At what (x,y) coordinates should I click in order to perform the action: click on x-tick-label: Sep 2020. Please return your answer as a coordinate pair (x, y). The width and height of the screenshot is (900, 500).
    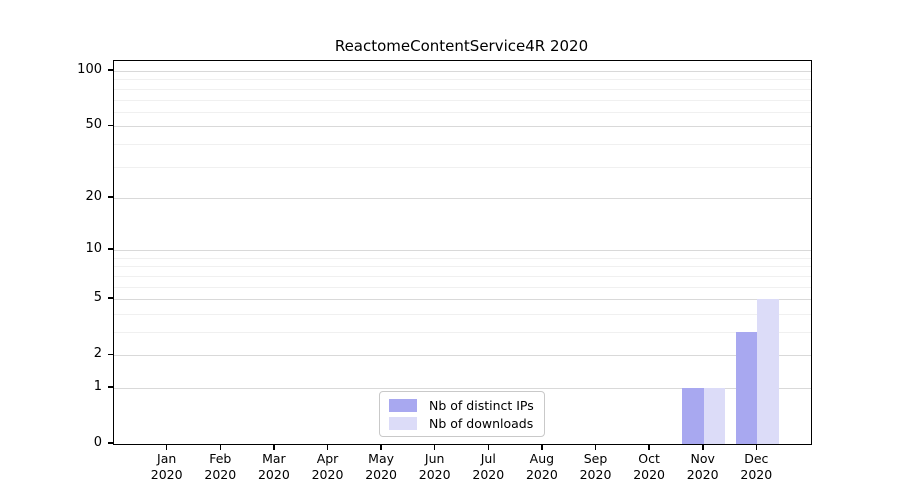
    Looking at the image, I should click on (596, 467).